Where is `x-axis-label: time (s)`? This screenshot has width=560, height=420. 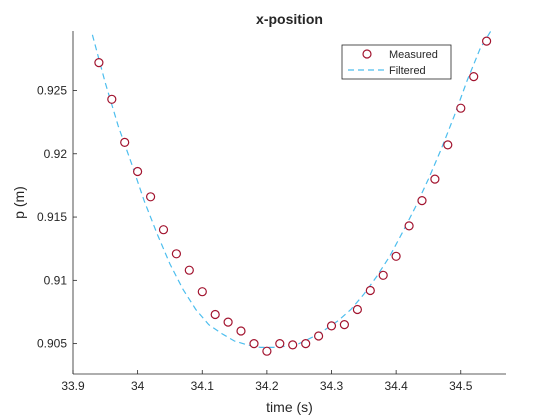
x-axis-label: time (s) is located at coordinates (289, 407).